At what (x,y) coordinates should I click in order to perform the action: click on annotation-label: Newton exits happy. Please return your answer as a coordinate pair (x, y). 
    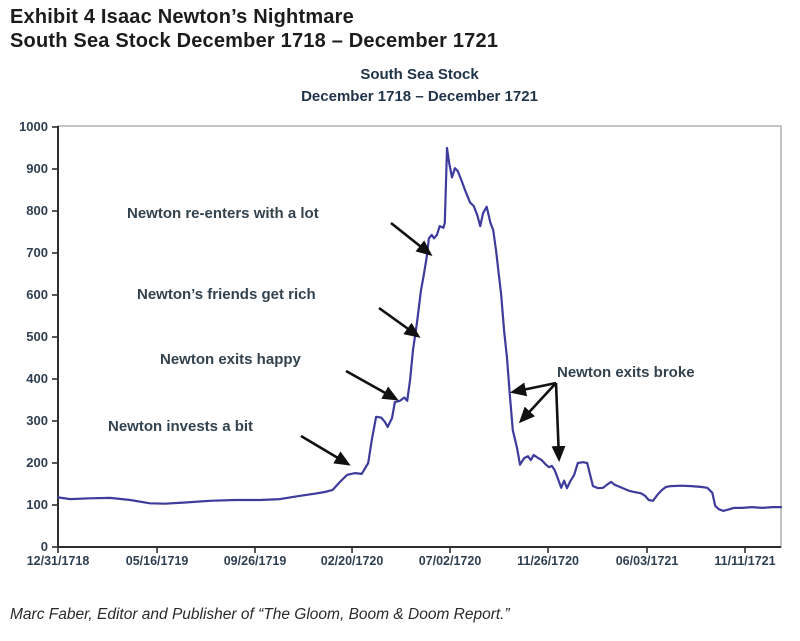
    Looking at the image, I should click on (230, 359).